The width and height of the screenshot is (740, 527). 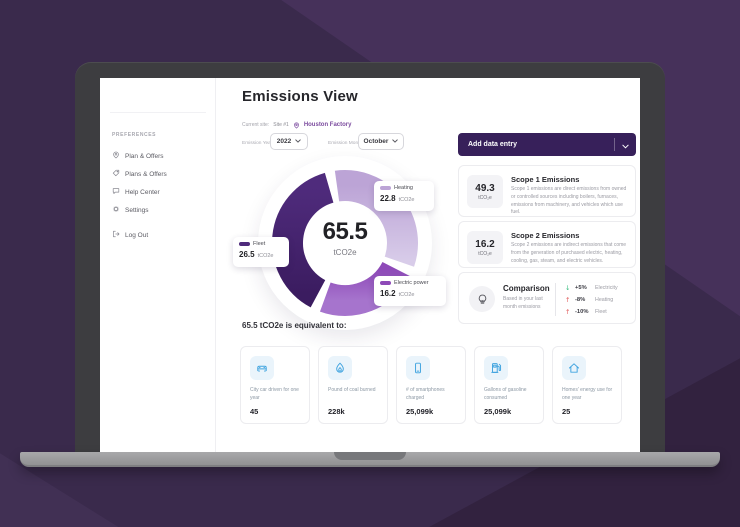 What do you see at coordinates (555, 299) in the screenshot?
I see `comparison-divider` at bounding box center [555, 299].